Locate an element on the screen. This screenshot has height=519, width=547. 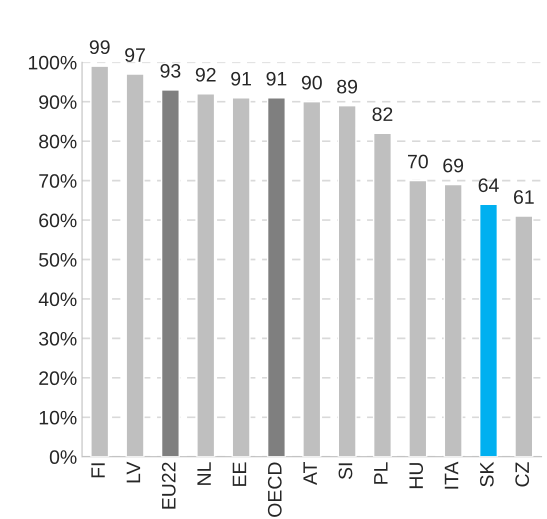
x-tick-label: NL is located at coordinates (204, 473).